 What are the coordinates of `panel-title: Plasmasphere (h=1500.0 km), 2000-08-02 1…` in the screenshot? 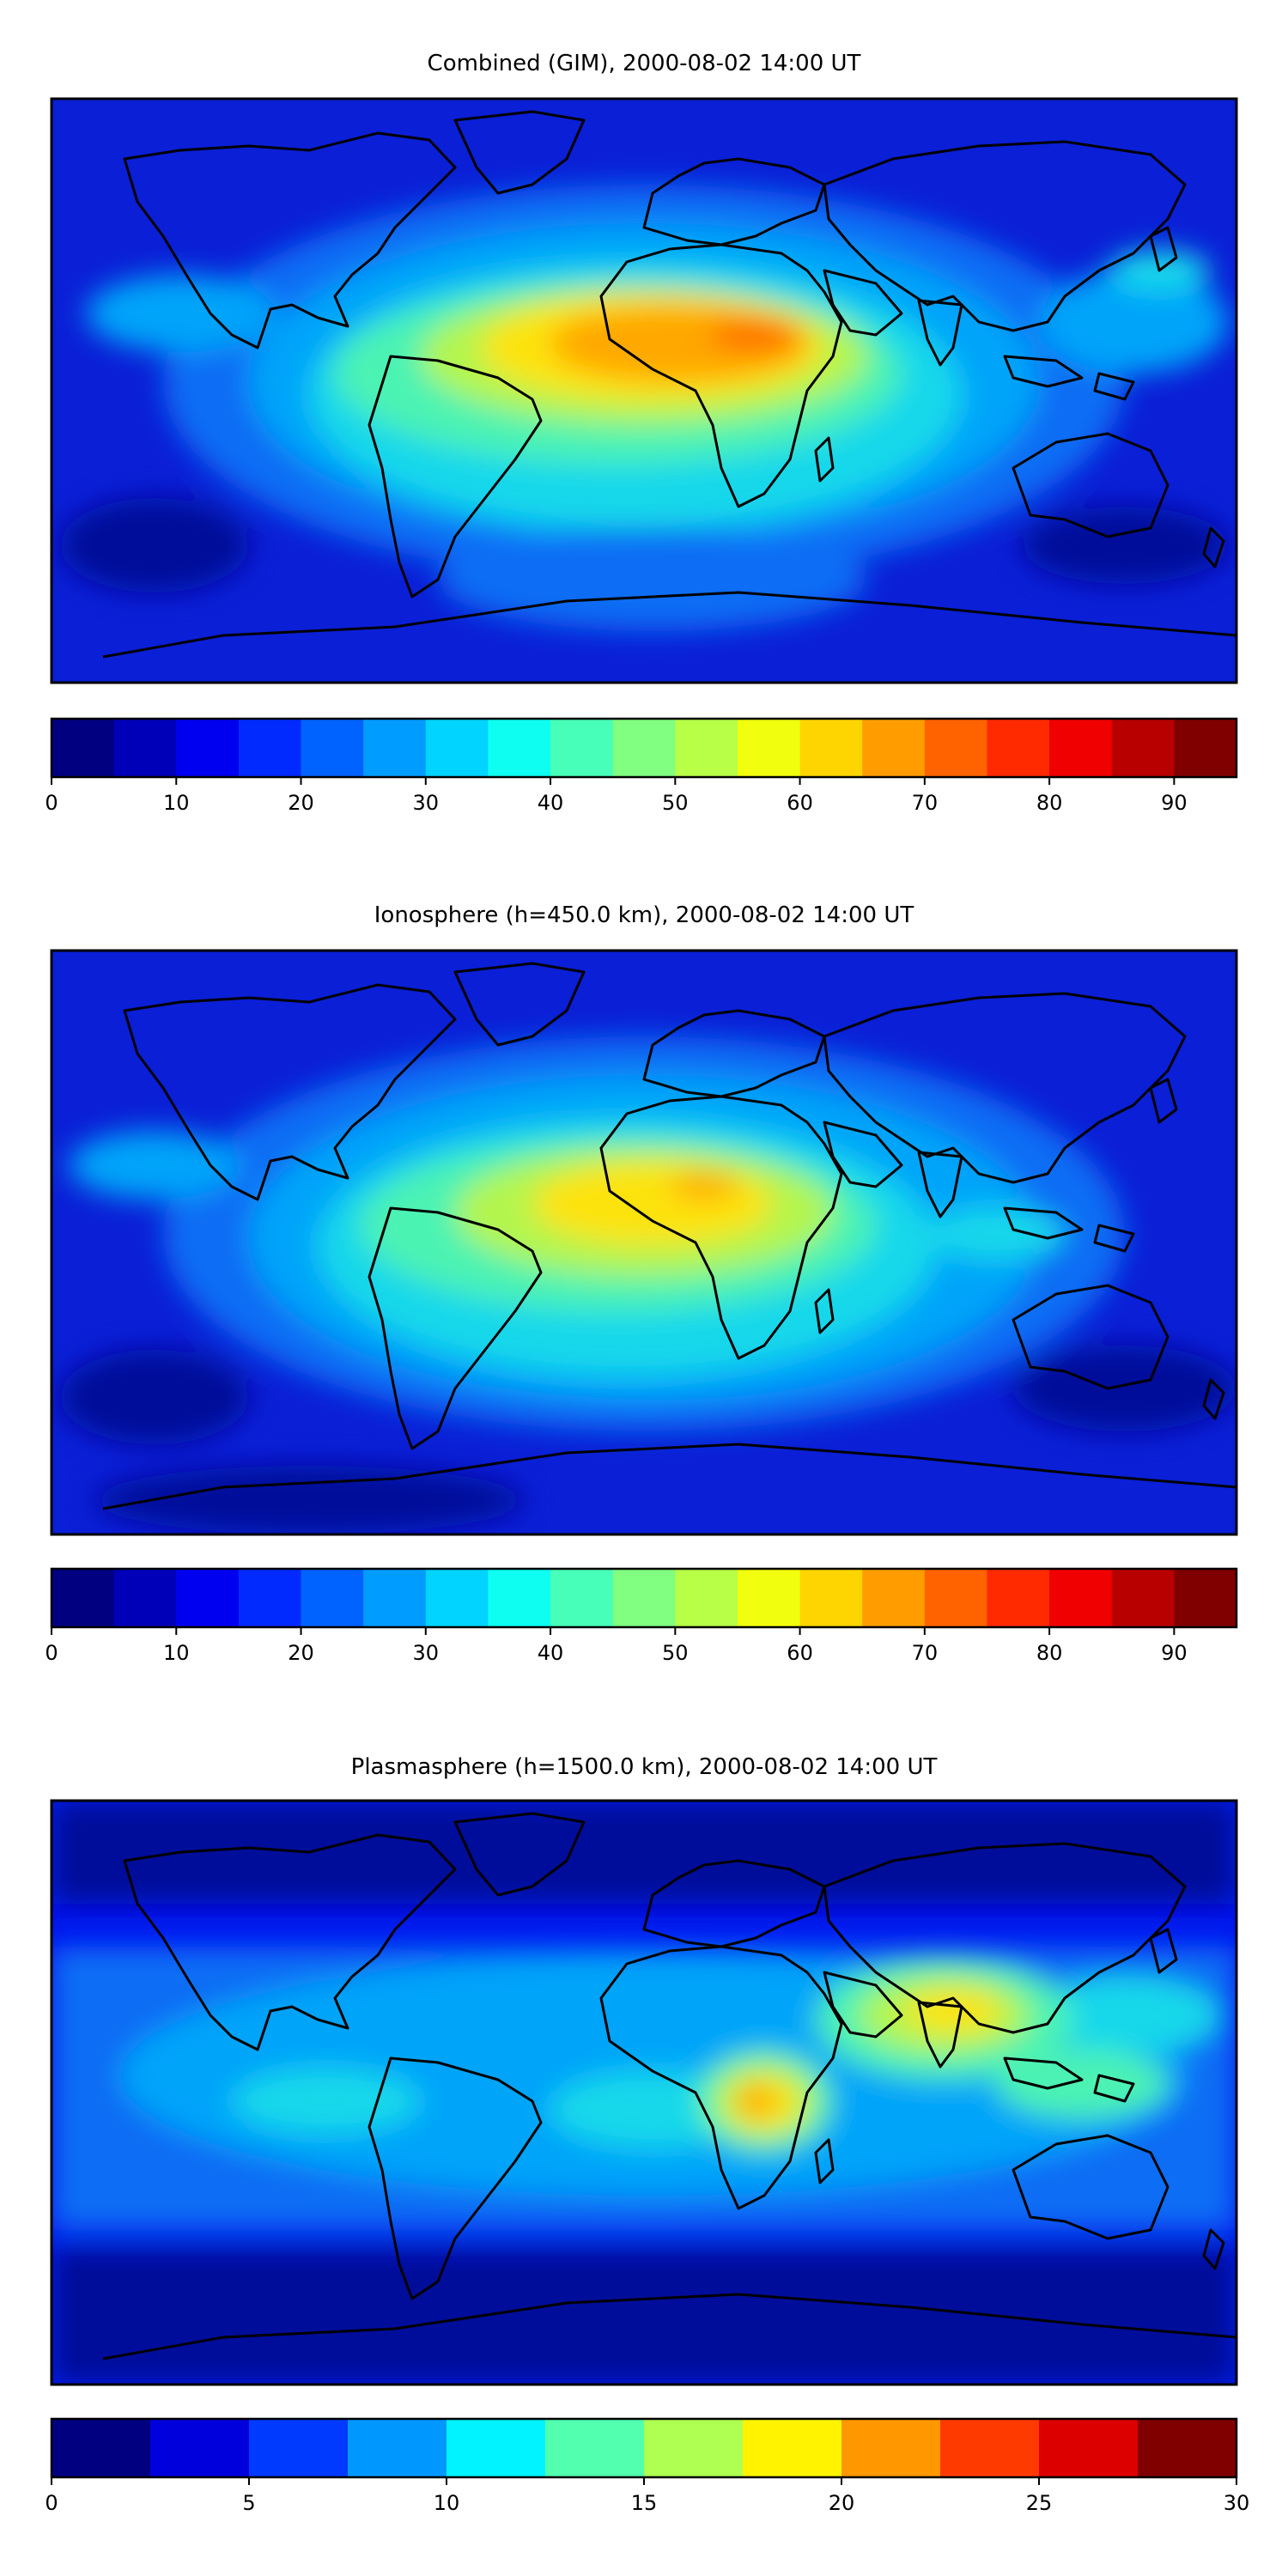 It's located at (644, 1767).